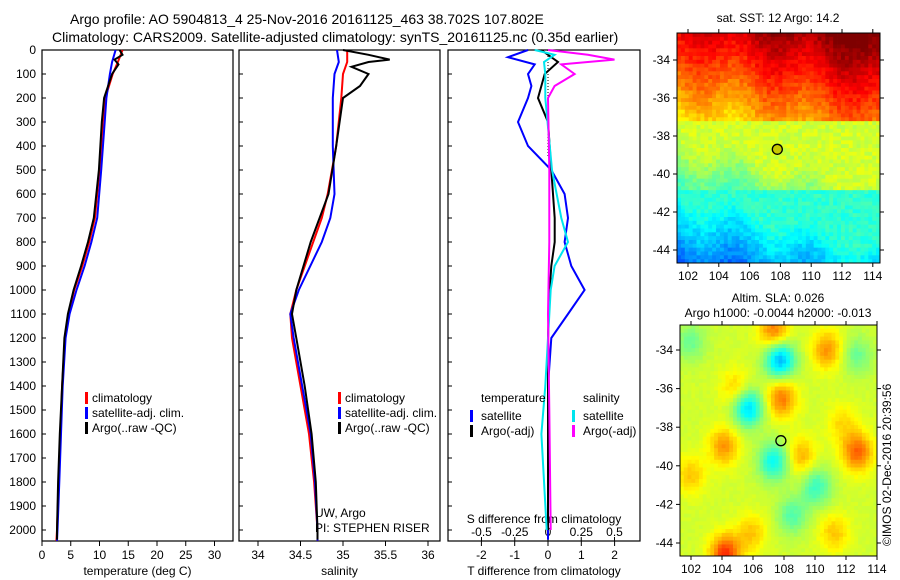  I want to click on map-x-tick-label: 110, so click(811, 276).